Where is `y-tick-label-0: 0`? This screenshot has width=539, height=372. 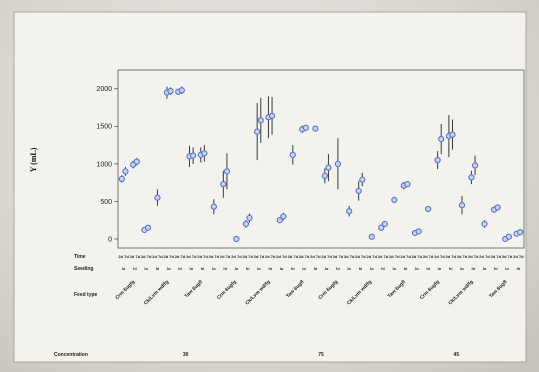
y-tick-label-0: 0 is located at coordinates (110, 239).